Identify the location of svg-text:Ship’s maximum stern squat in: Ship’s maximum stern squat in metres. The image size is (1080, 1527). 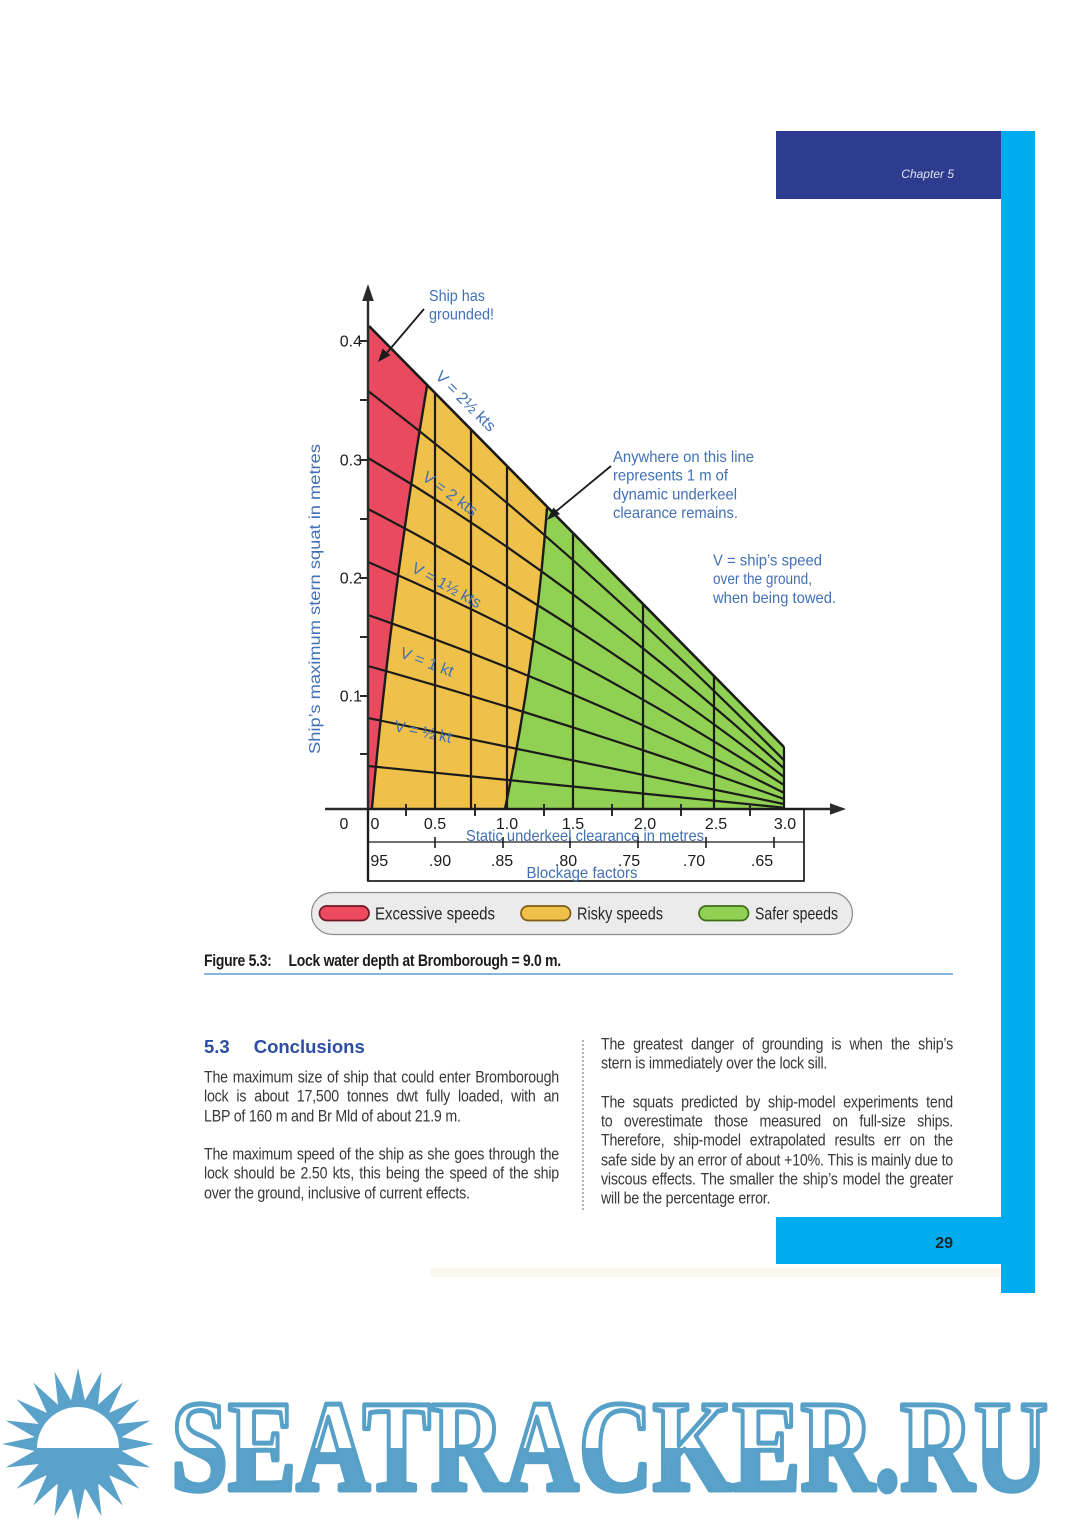
(315, 599).